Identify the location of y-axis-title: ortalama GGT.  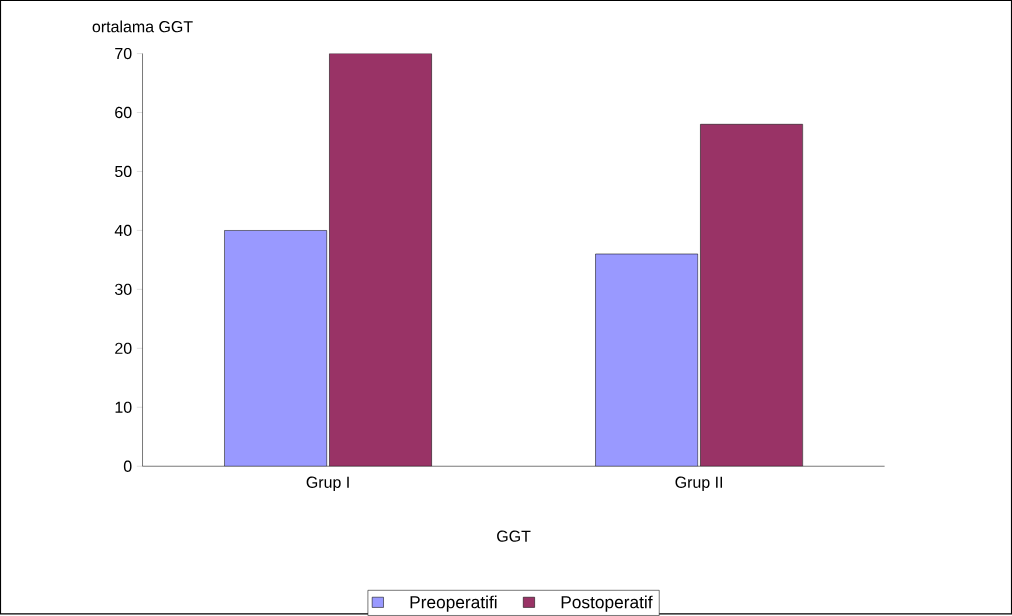
(142, 26).